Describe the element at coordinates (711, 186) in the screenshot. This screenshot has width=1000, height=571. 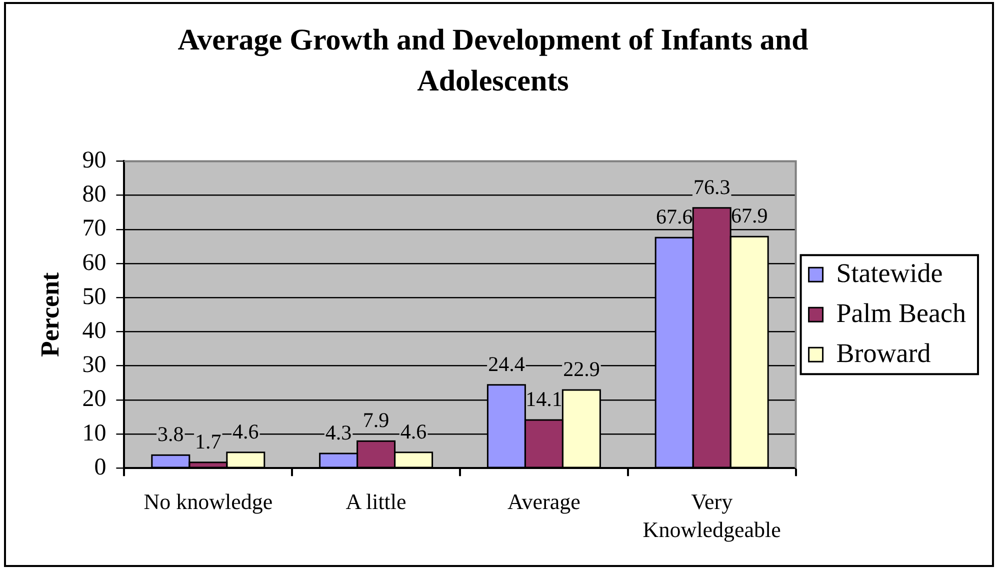
I see `data-label: 76.3` at that location.